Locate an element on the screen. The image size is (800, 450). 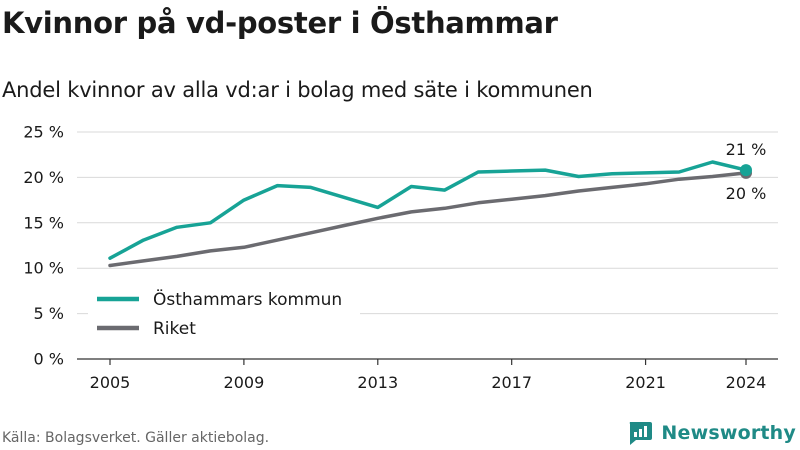
end-label-osthammar: 21 % is located at coordinates (746, 149).